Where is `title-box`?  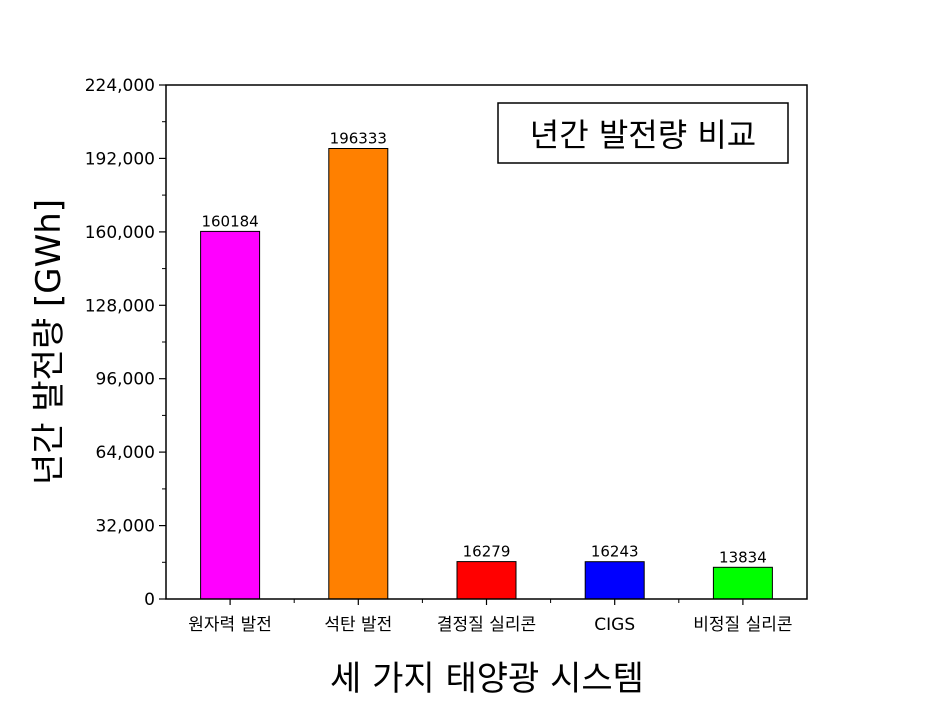
title-box is located at coordinates (643, 133).